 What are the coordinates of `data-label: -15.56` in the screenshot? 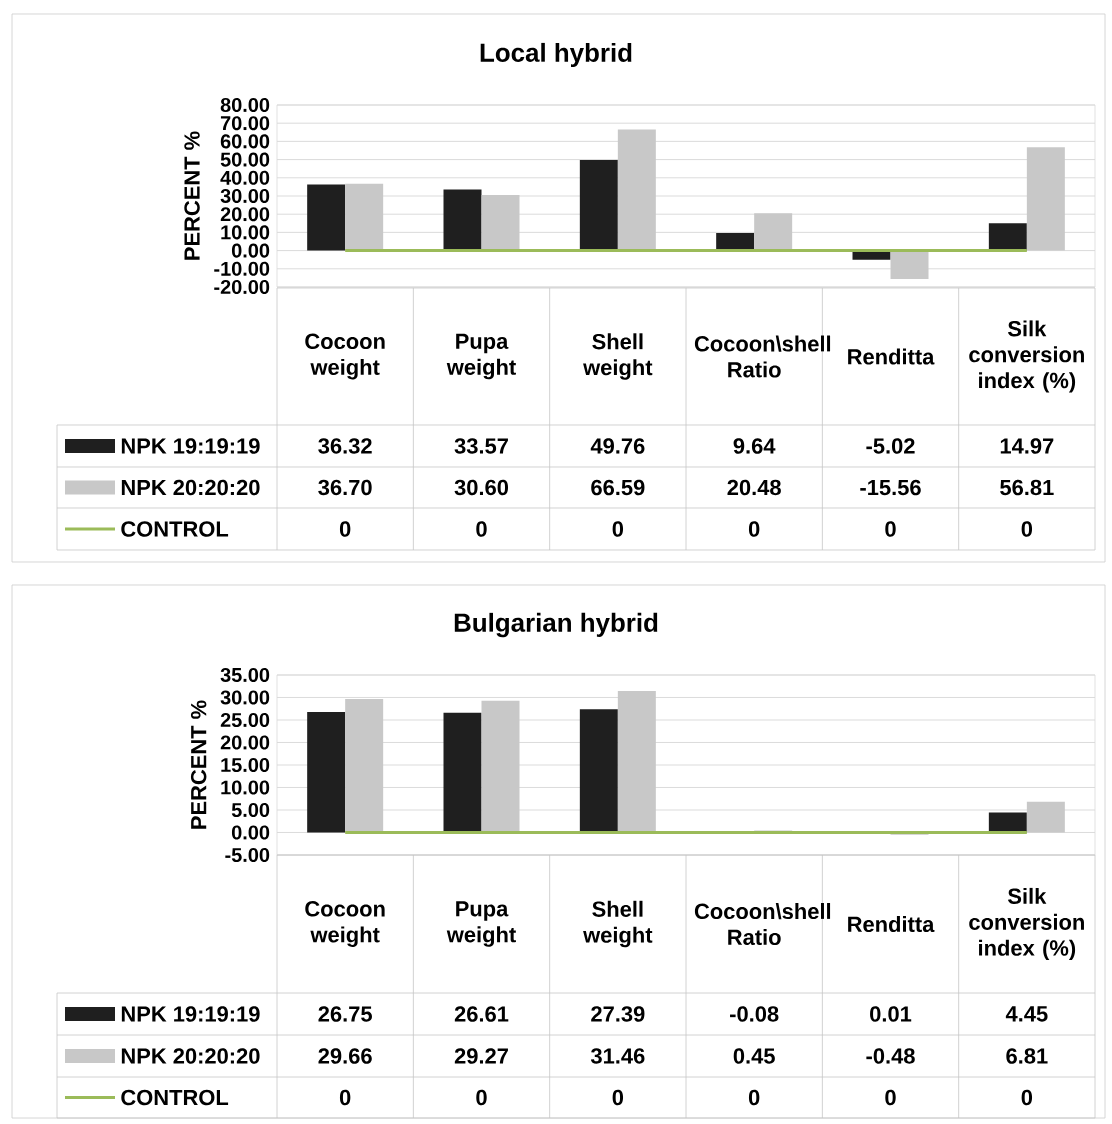 It's located at (890, 487).